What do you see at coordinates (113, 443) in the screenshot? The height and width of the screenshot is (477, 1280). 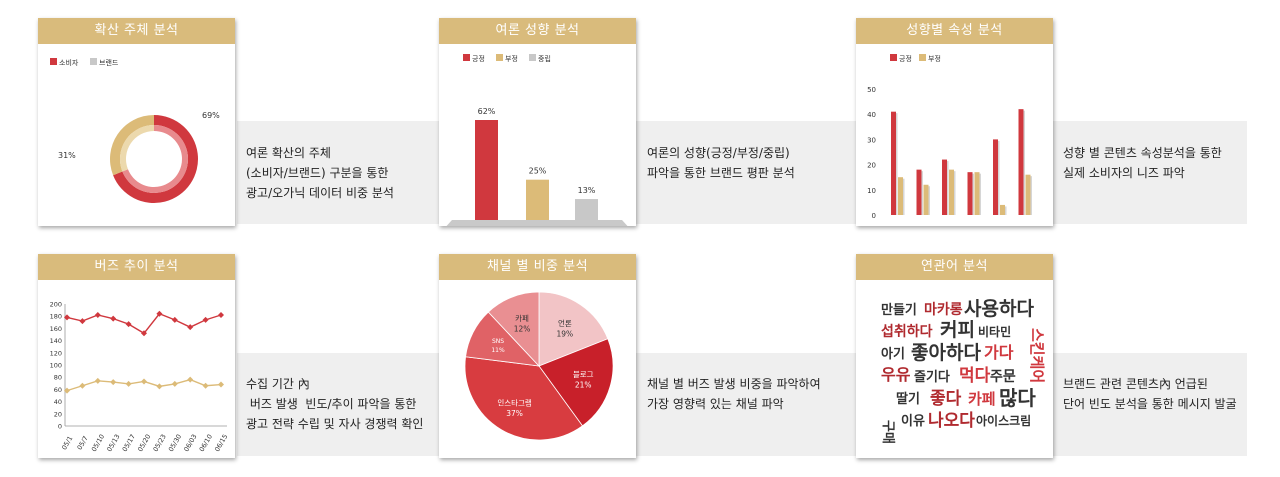 I see `x-tick-label: 05/13` at bounding box center [113, 443].